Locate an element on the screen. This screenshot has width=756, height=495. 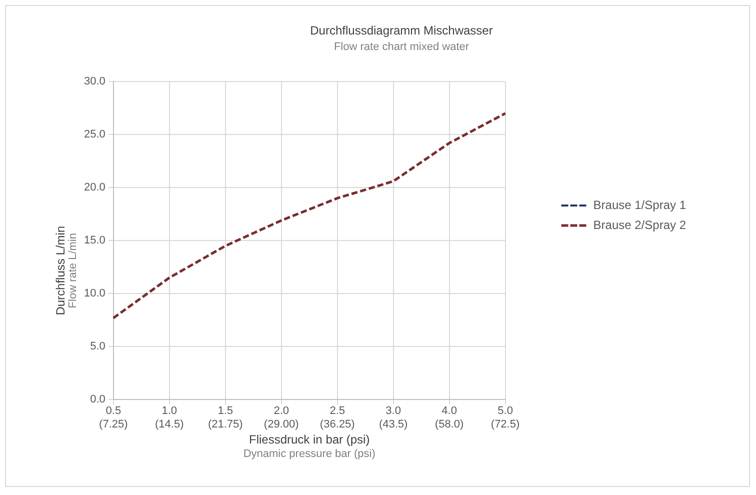
x-tick-label: 0.5 (7.25) is located at coordinates (113, 417).